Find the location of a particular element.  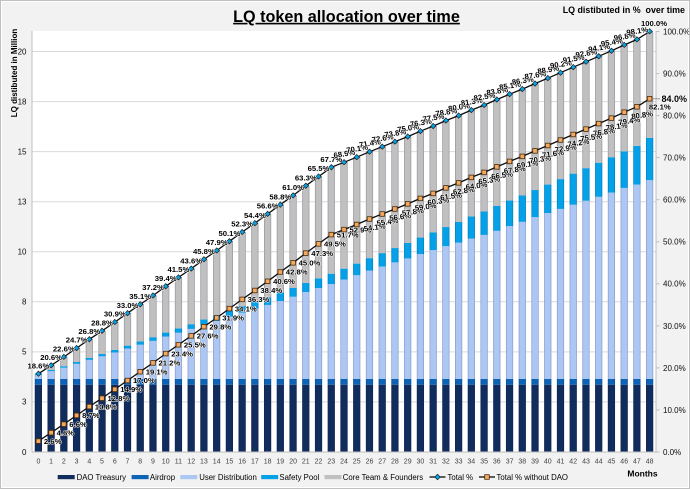

svg-text: 41.5% is located at coordinates (178, 269).